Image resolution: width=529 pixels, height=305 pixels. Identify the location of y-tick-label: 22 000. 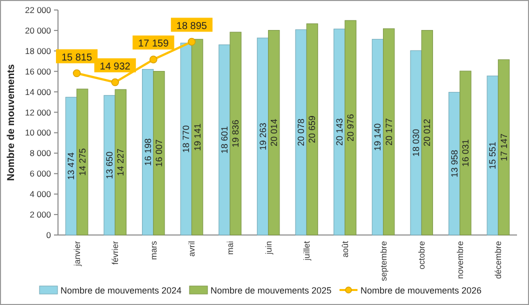
(38, 10).